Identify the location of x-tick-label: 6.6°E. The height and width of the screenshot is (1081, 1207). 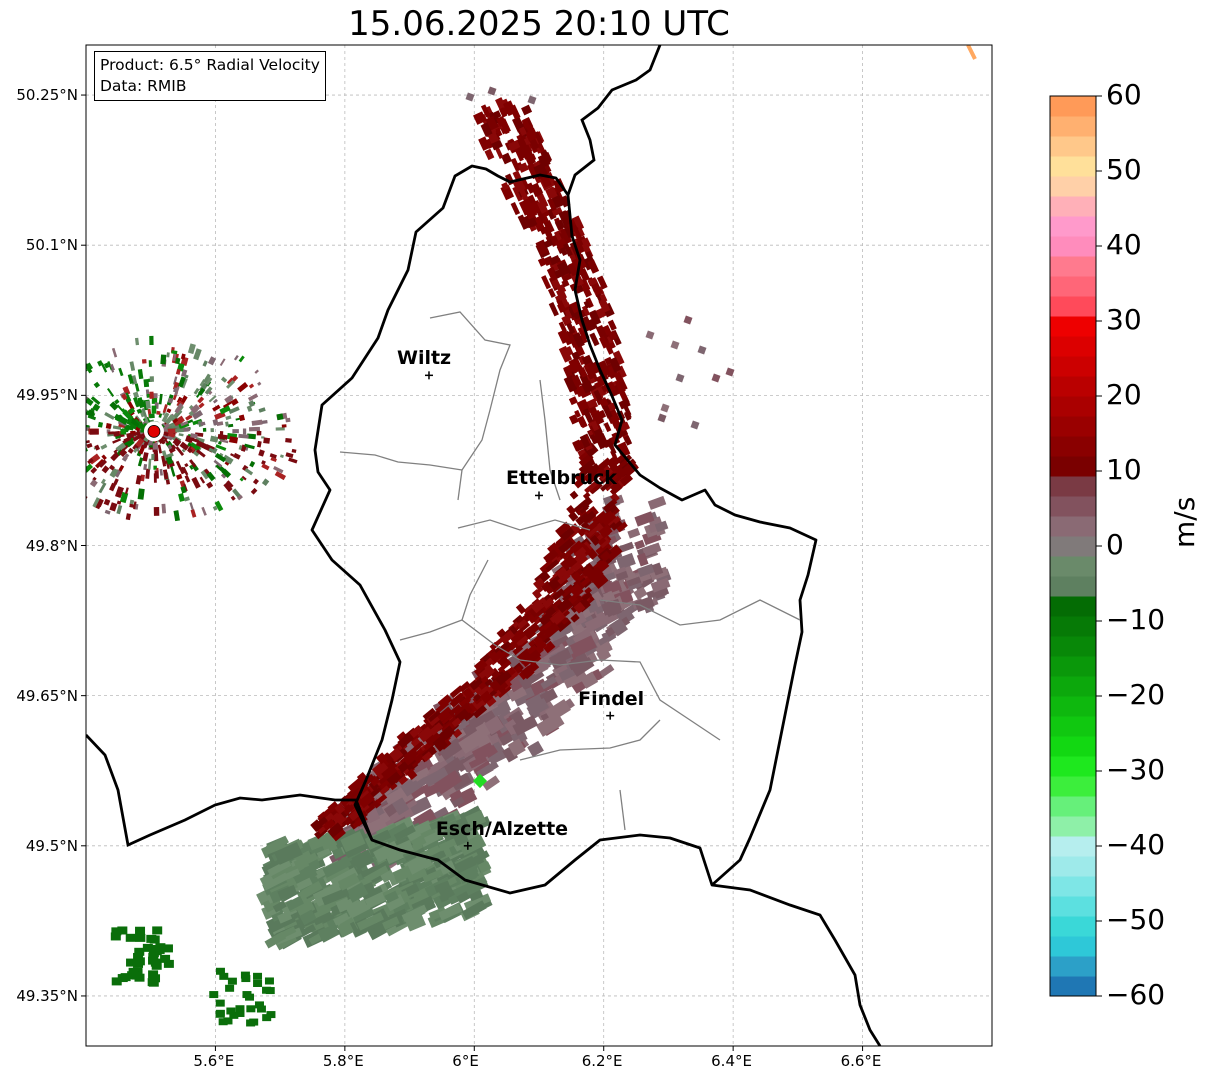
(861, 1061).